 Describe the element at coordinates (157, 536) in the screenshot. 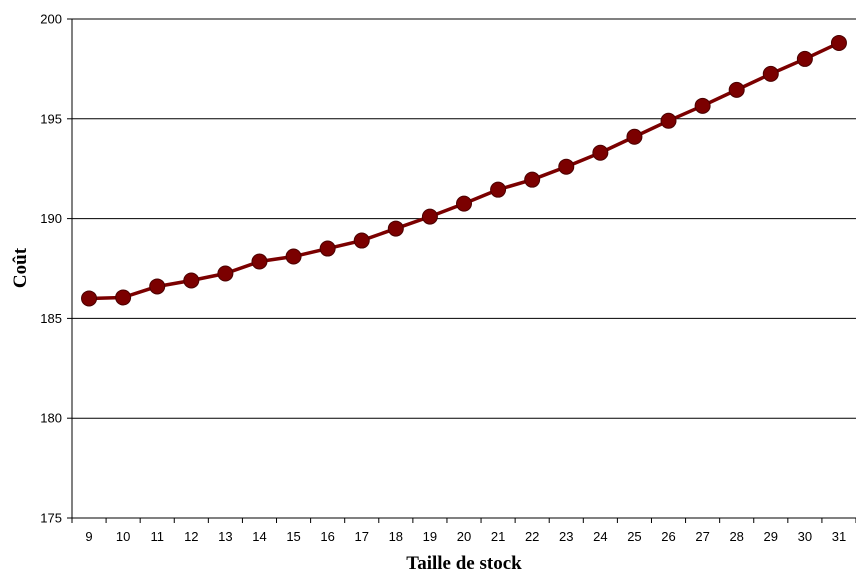

I see `x-tick-label-11: 11` at that location.